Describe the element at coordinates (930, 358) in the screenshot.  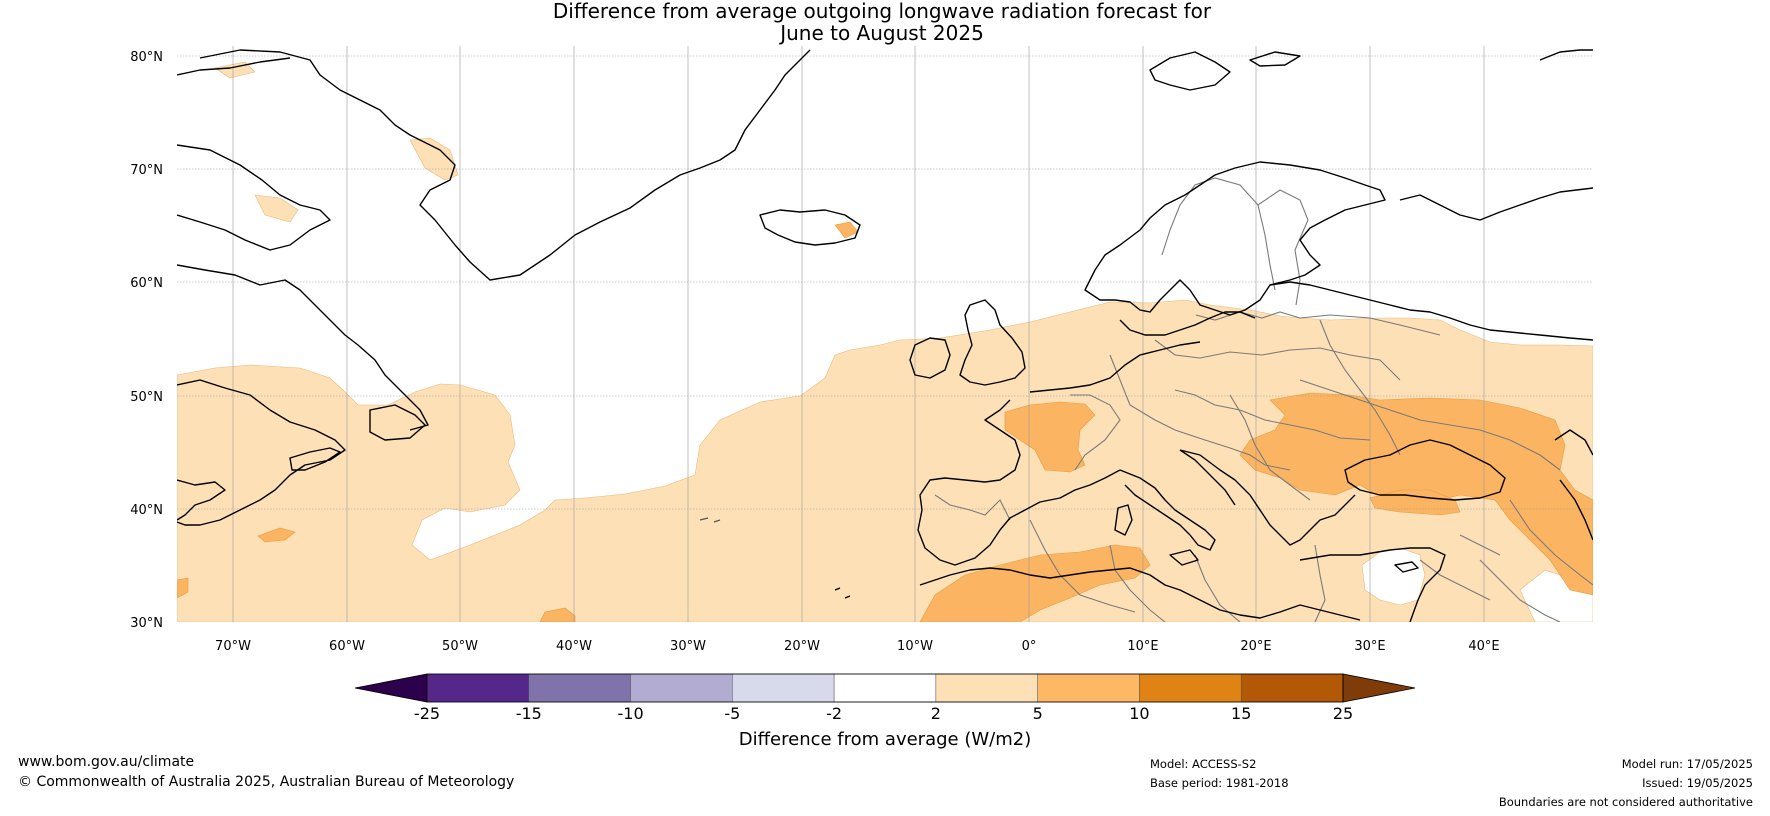
I see `coastline-ireland` at that location.